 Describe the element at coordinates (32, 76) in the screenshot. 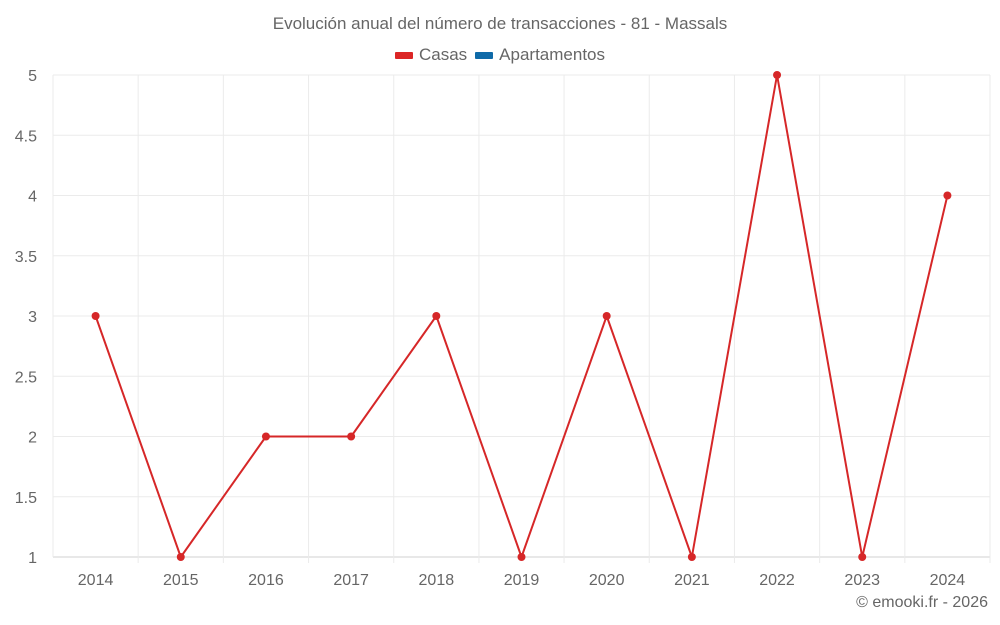

I see `y-tick-label: 5` at that location.